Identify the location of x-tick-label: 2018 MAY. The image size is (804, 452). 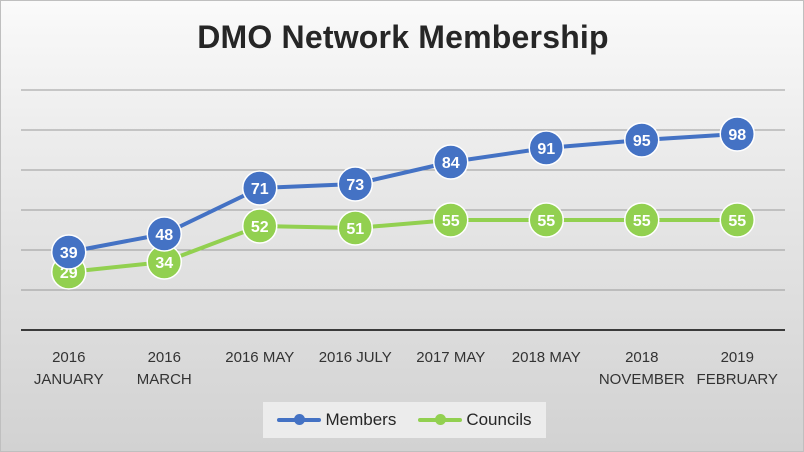
(546, 357).